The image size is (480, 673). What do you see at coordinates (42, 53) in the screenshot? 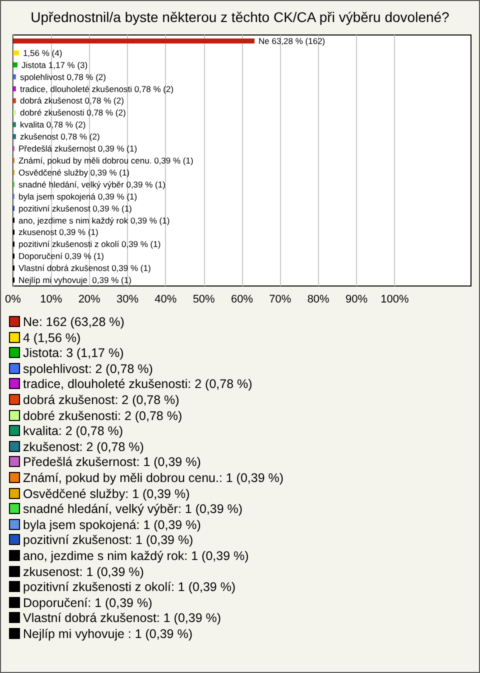
I see `data-label: 1,56 % (4)` at bounding box center [42, 53].